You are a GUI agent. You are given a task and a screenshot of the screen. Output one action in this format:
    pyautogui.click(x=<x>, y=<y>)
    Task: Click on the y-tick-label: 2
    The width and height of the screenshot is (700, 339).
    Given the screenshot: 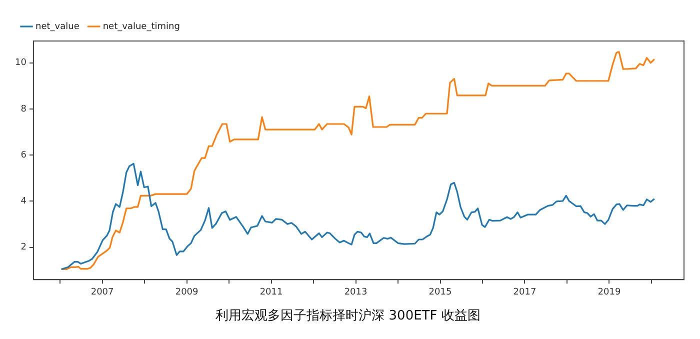 What is the action you would take?
    pyautogui.click(x=23, y=247)
    